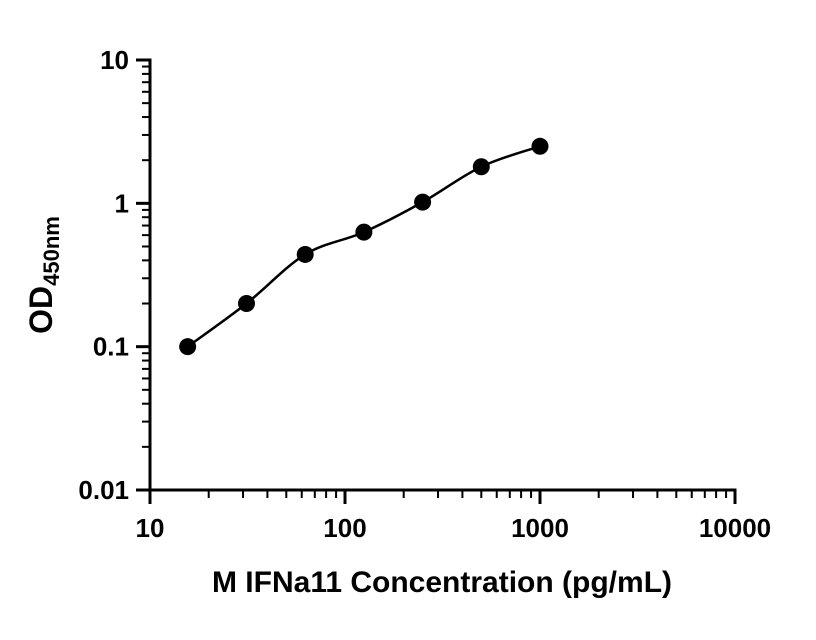 This screenshot has width=816, height=640. I want to click on y-tick-label: 0.01, so click(103, 490).